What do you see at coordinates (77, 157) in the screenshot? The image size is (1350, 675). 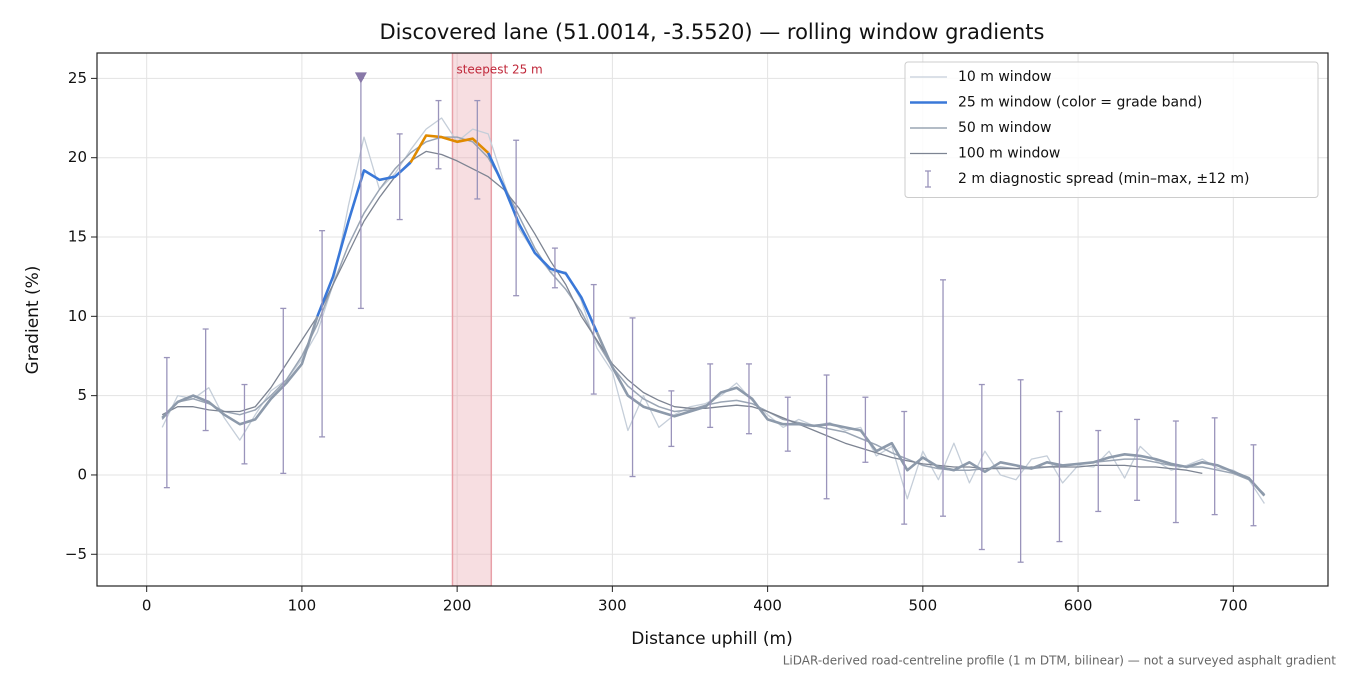 I see `y-tick-label: 20` at bounding box center [77, 157].